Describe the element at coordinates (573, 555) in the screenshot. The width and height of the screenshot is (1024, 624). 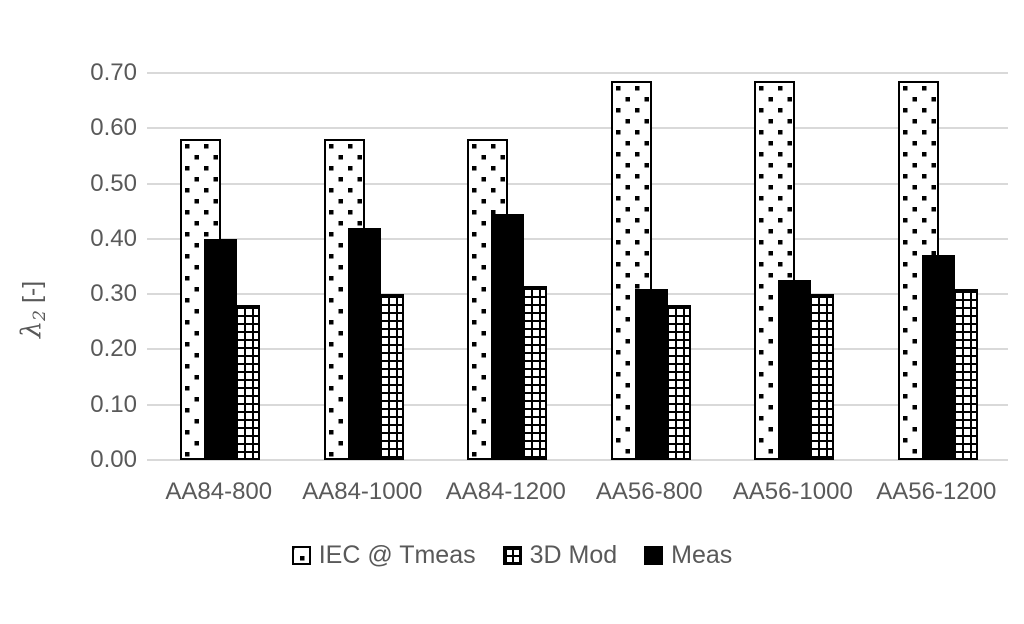
I see `legend-label: 3D Mod` at that location.